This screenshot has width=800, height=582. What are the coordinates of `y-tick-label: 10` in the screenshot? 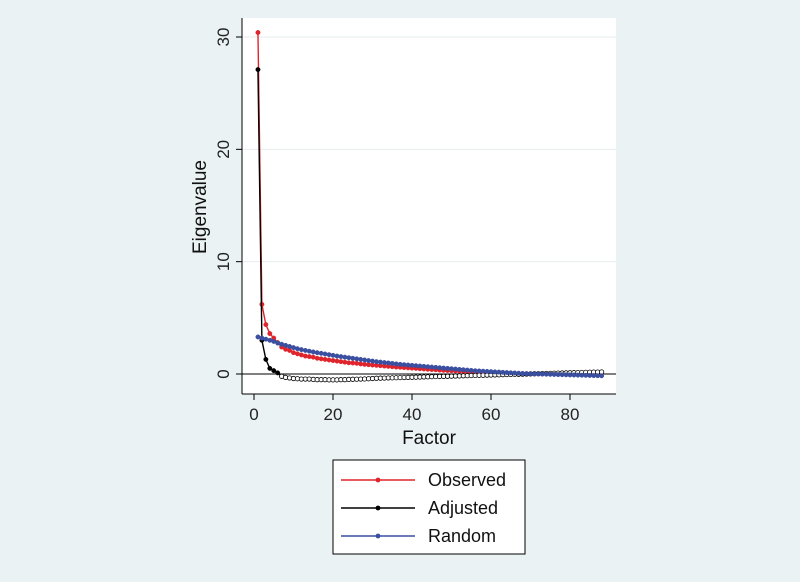 It's located at (223, 261).